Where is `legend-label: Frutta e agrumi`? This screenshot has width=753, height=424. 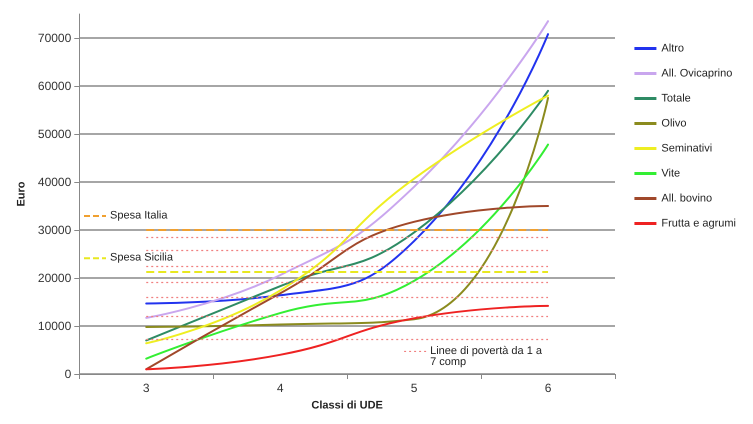 legend-label: Frutta e agrumi is located at coordinates (698, 224).